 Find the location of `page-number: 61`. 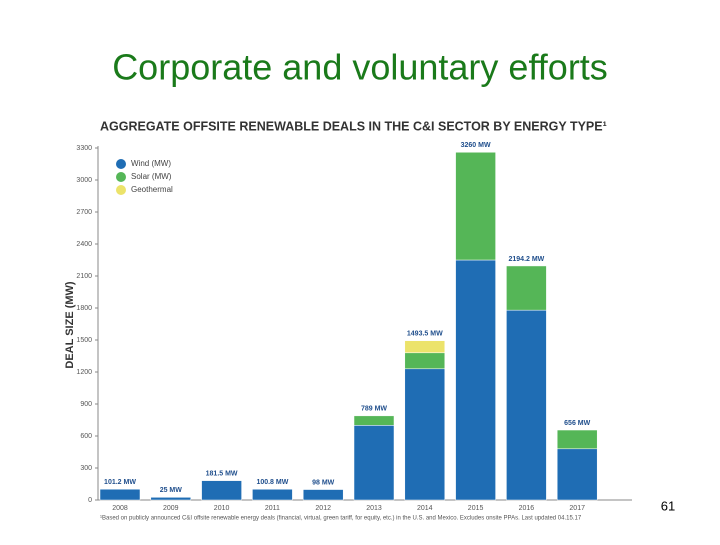

page-number: 61 is located at coordinates (668, 505).